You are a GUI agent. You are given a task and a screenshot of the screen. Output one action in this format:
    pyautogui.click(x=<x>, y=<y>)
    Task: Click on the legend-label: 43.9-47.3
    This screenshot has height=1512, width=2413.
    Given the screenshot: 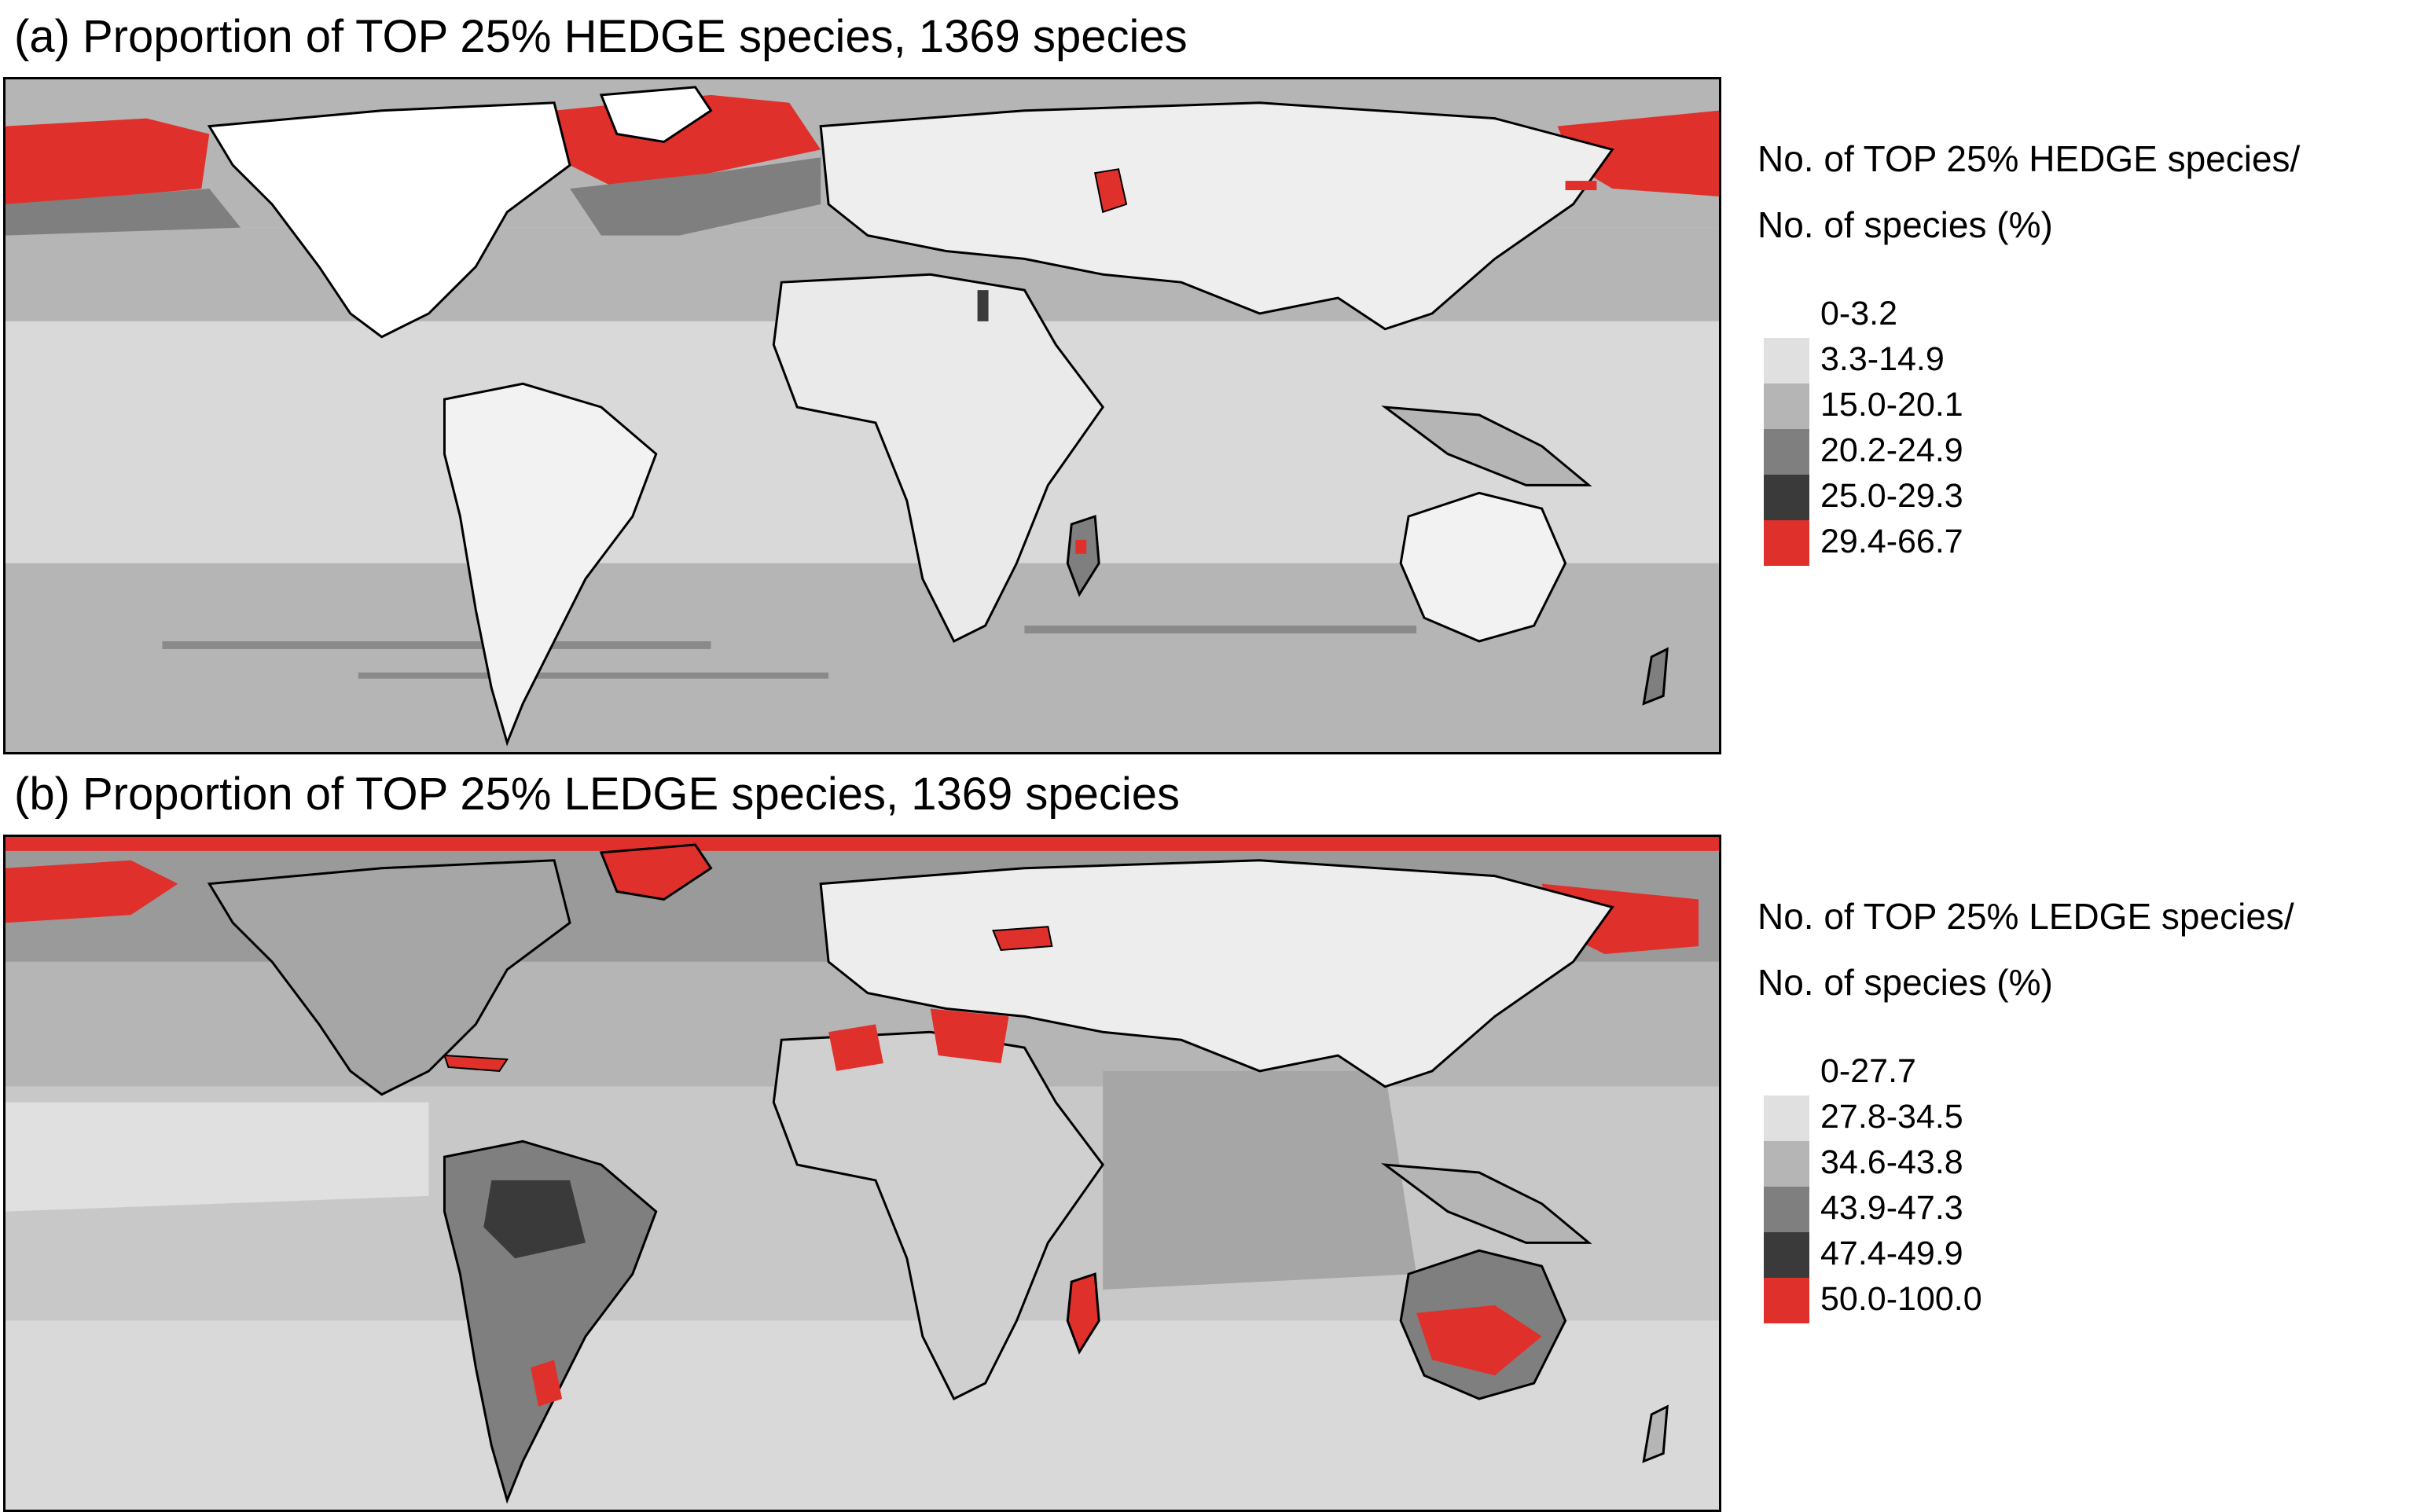 What is the action you would take?
    pyautogui.click(x=1891, y=1208)
    